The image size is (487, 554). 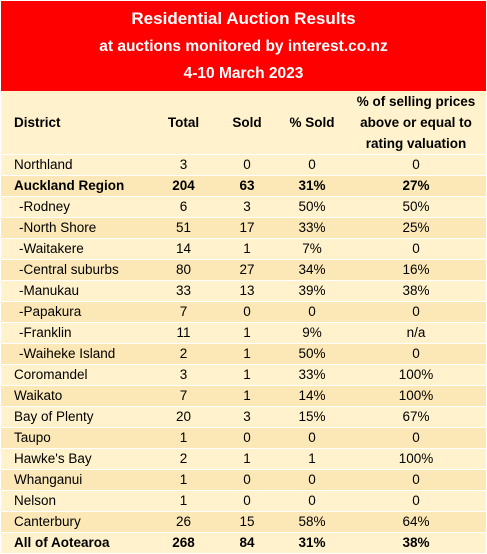 What do you see at coordinates (76, 480) in the screenshot?
I see `cell-district: Whanganui` at bounding box center [76, 480].